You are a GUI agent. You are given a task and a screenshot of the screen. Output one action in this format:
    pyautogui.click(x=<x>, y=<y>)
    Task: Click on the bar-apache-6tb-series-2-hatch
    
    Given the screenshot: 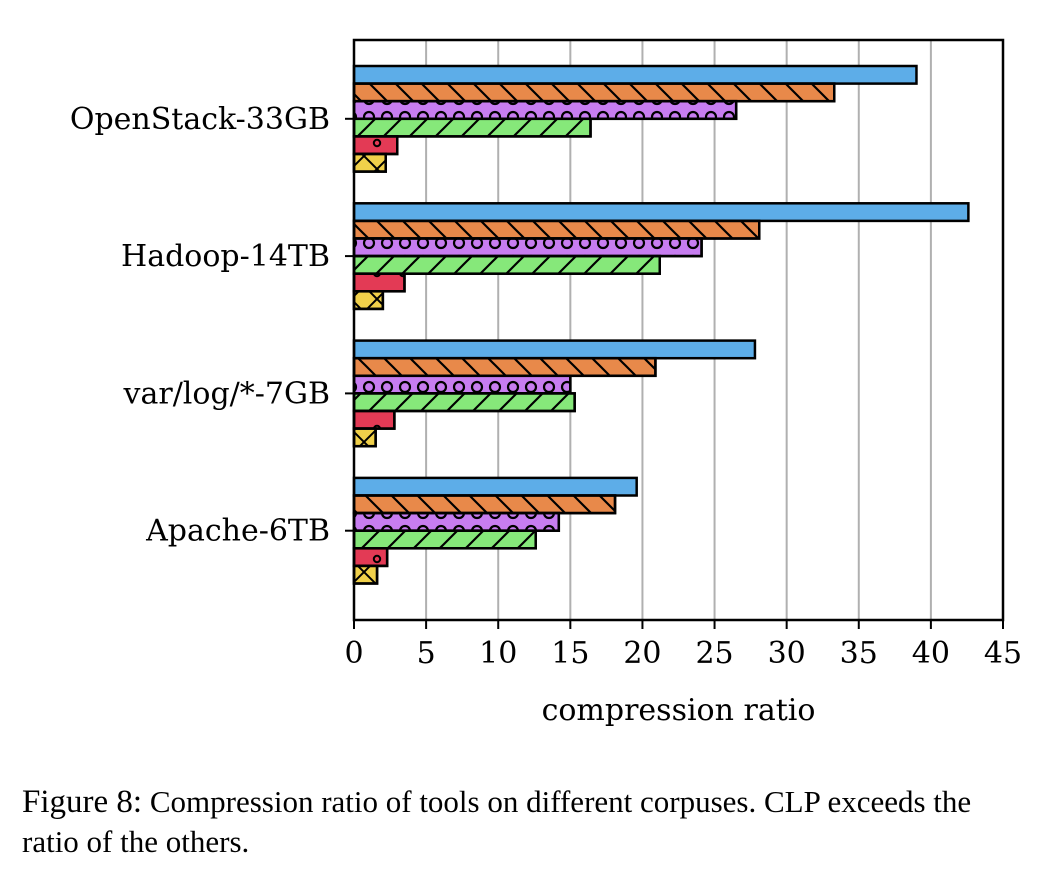 What is the action you would take?
    pyautogui.click(x=484, y=504)
    